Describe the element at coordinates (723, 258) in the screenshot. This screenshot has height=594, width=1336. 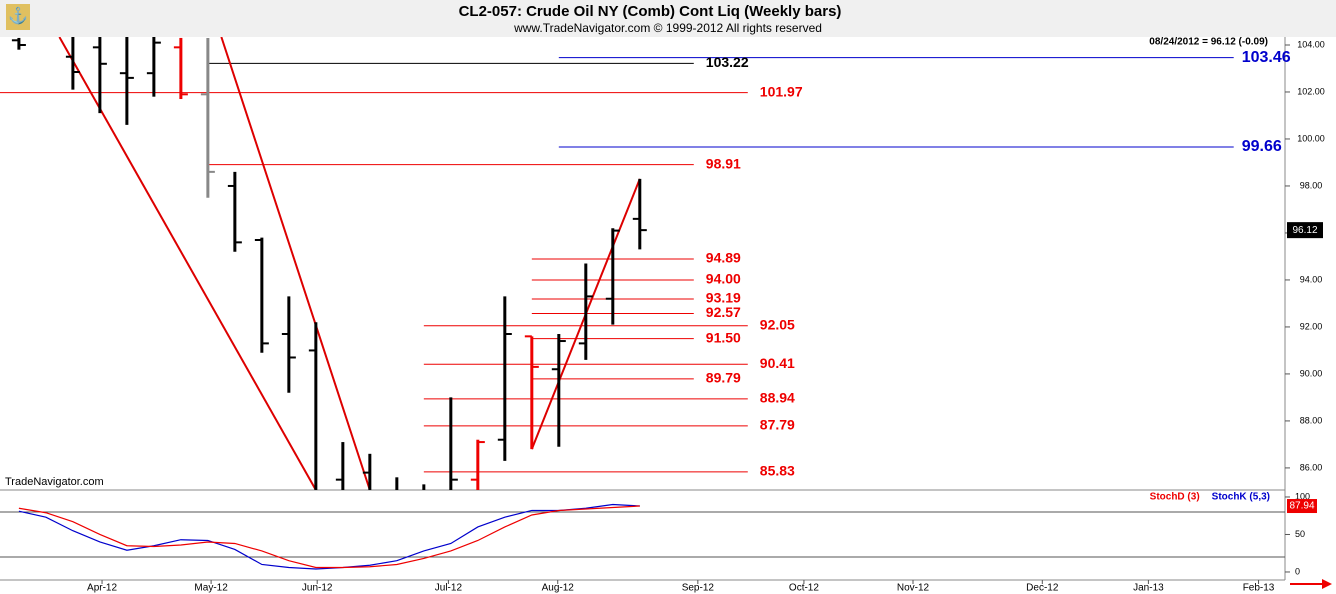
I see `level-label: 94.89` at that location.